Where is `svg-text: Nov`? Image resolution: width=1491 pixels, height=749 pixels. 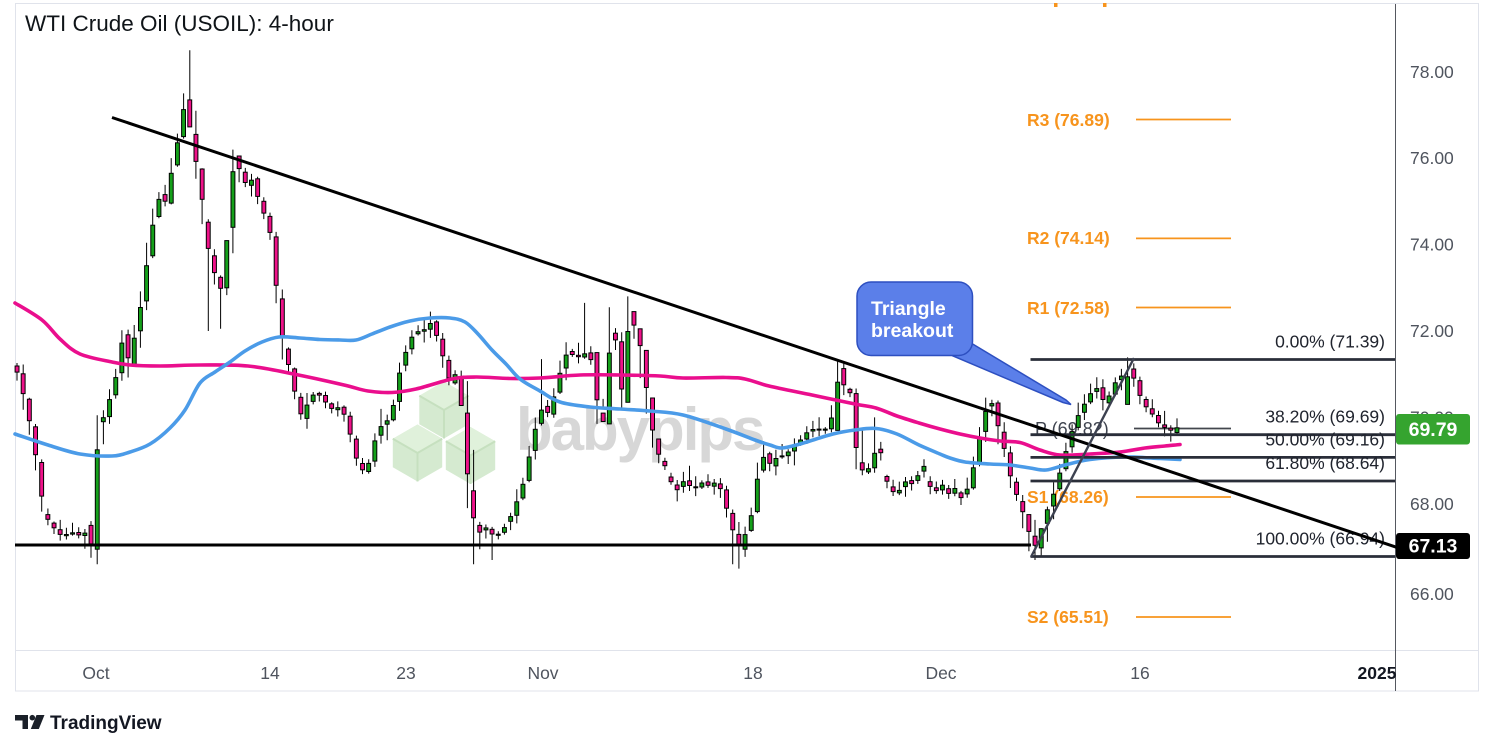 svg-text: Nov is located at coordinates (542, 673).